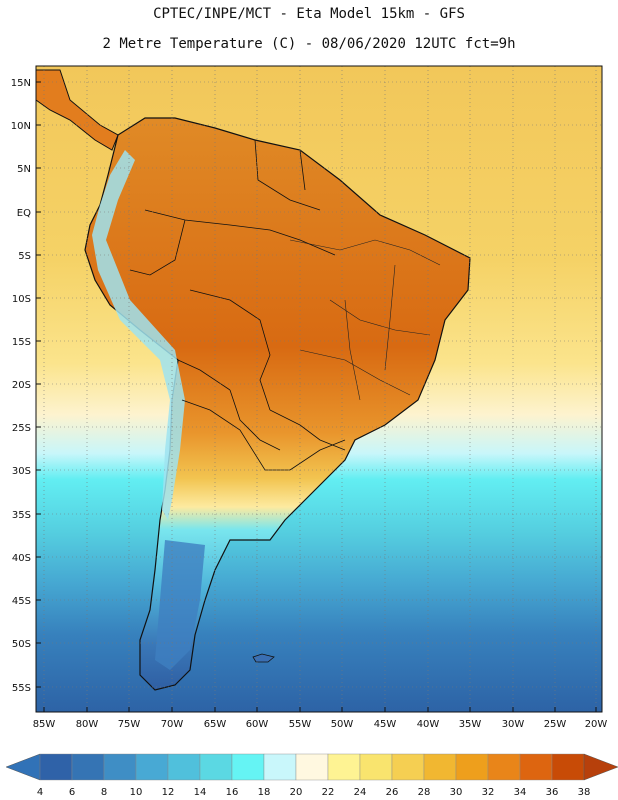 The width and height of the screenshot is (618, 800). I want to click on colorbar-label: 4, so click(40, 792).